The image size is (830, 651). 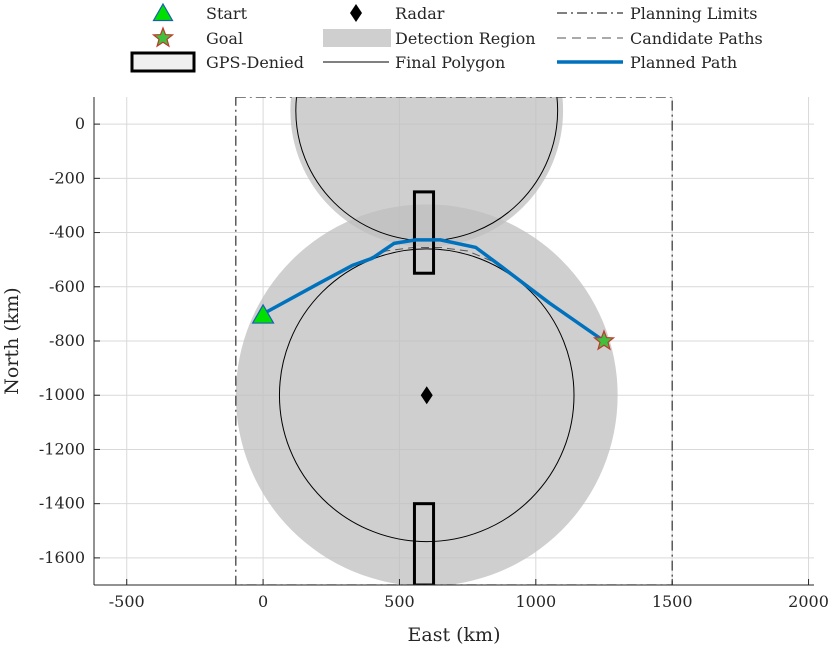 I want to click on x-tick-label: -500, so click(x=127, y=601).